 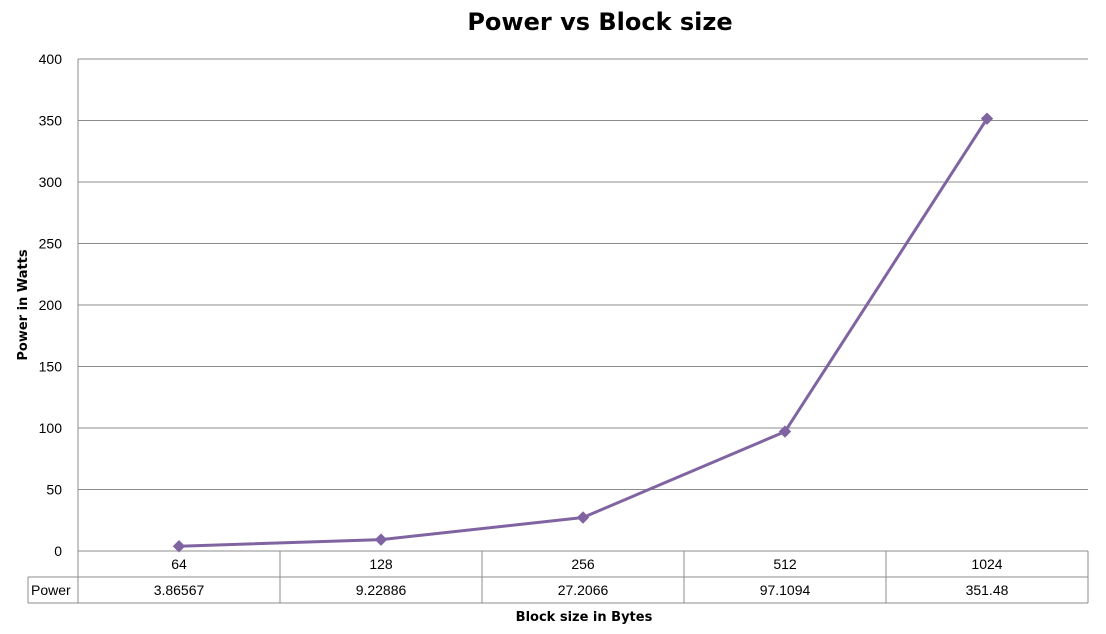 I want to click on y-tick-label: 50, so click(x=54, y=490).